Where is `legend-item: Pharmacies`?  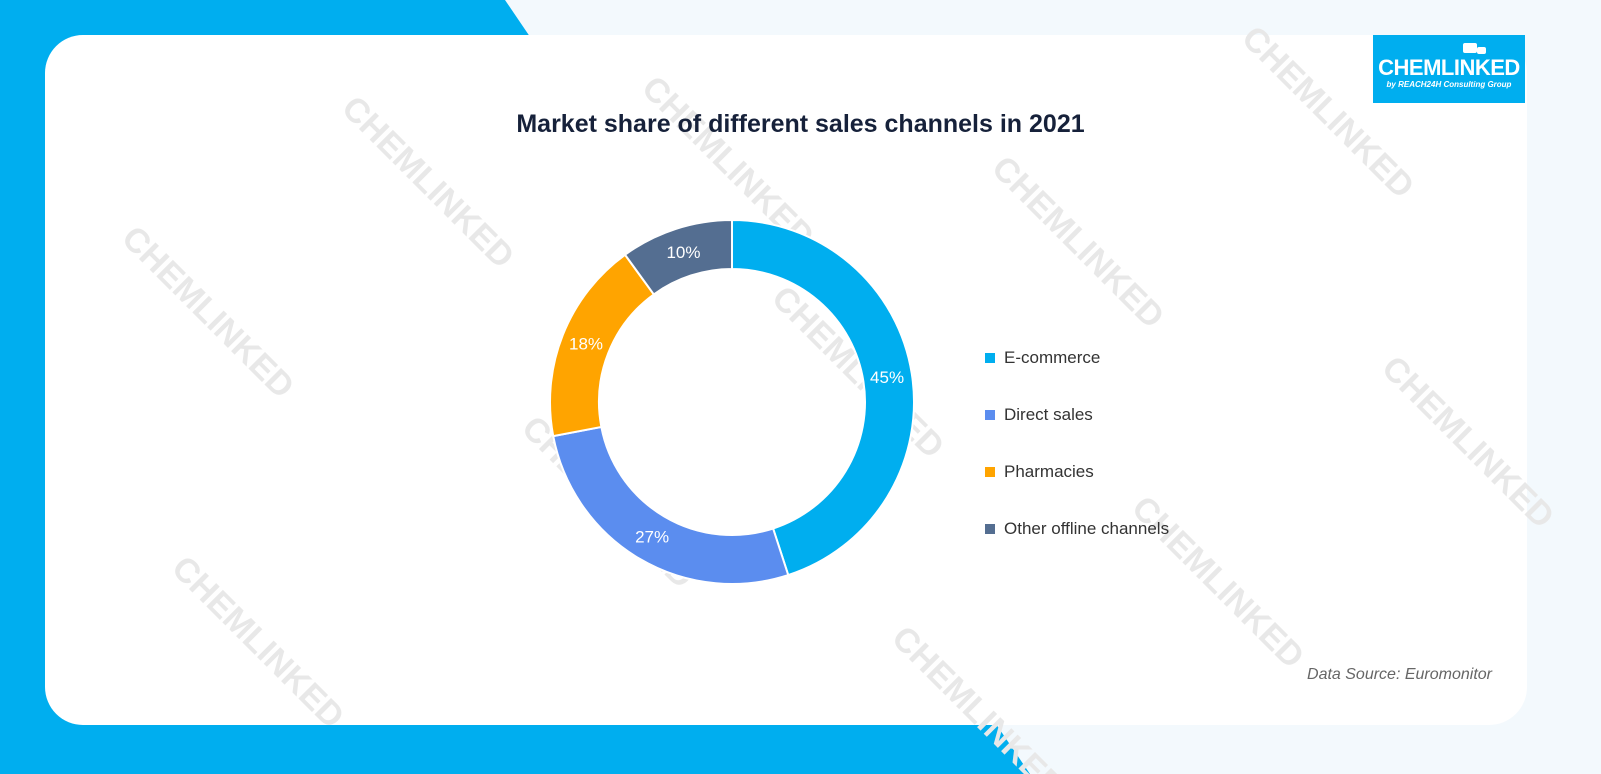
legend-item: Pharmacies is located at coordinates (1039, 472).